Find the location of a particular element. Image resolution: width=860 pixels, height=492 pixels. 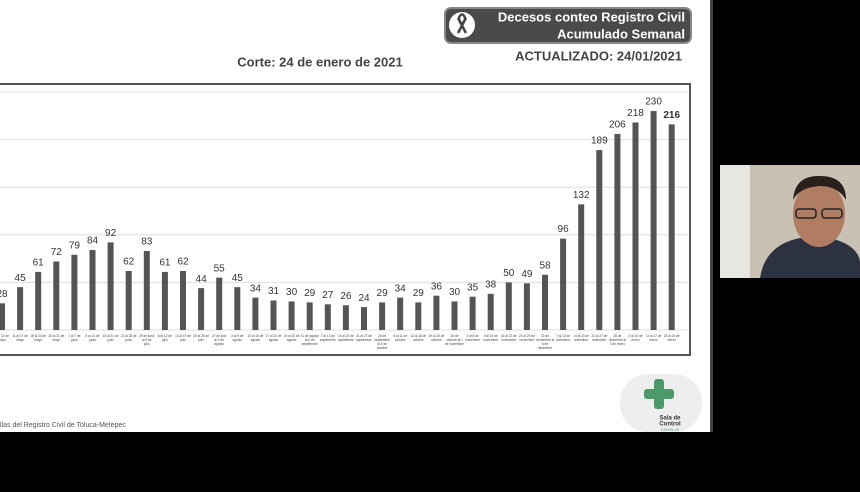

x-tick-label: 23 al 29 de noviembre is located at coordinates (527, 338).